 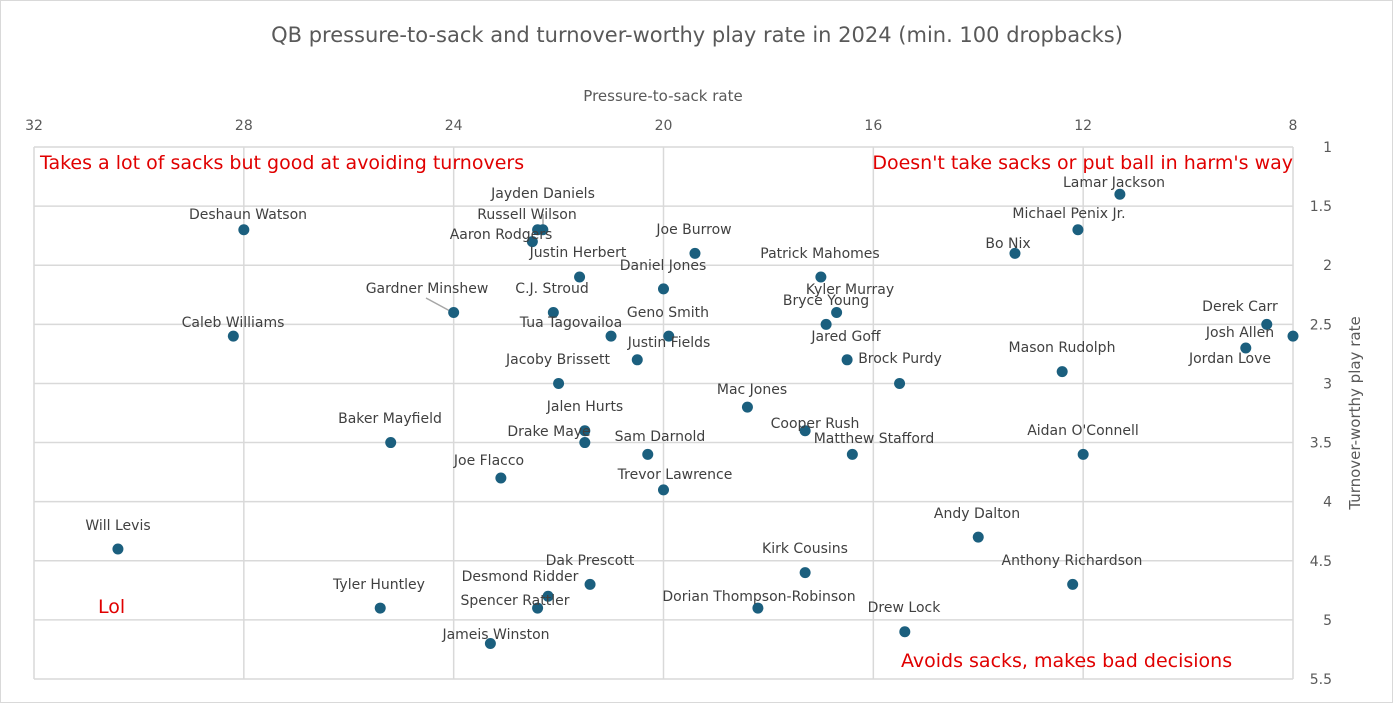 What do you see at coordinates (662, 96) in the screenshot?
I see `x-axis-title: Pressure-to-sack rate` at bounding box center [662, 96].